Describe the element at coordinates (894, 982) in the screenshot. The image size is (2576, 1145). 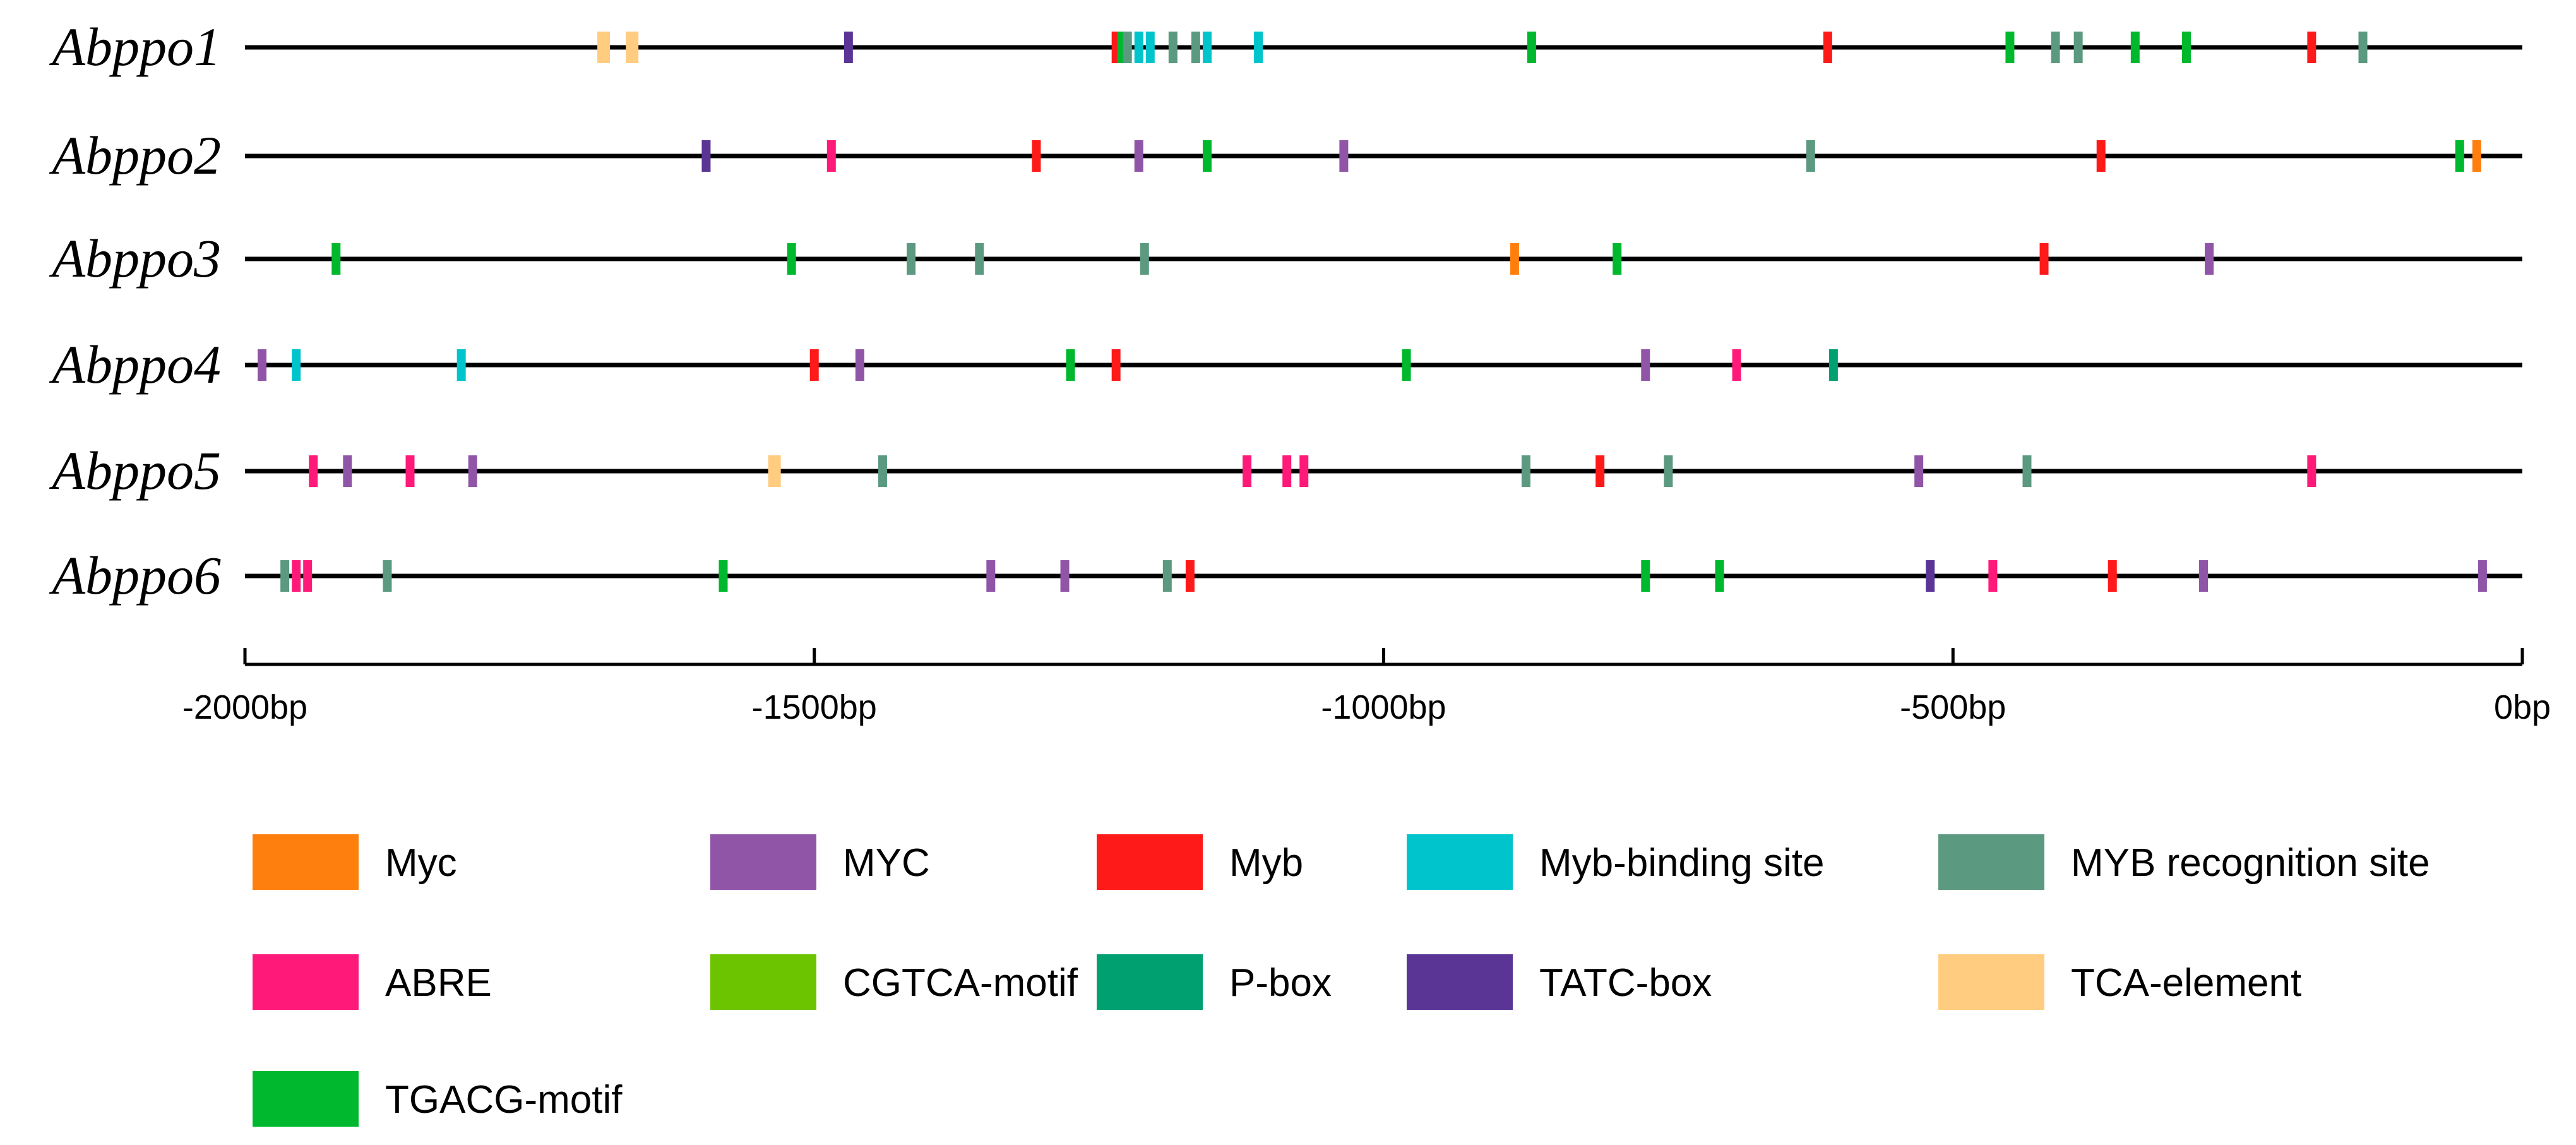
I see `legend-item-cgtca: CGTCA-motif` at that location.